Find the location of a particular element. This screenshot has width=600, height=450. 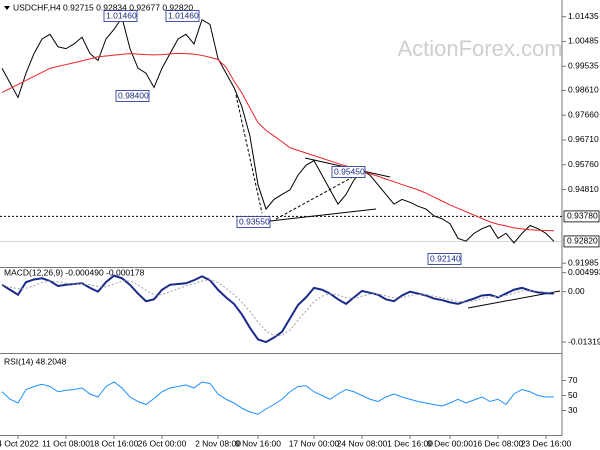

x-tick-label: 23 Dec 16:00 is located at coordinates (546, 443).